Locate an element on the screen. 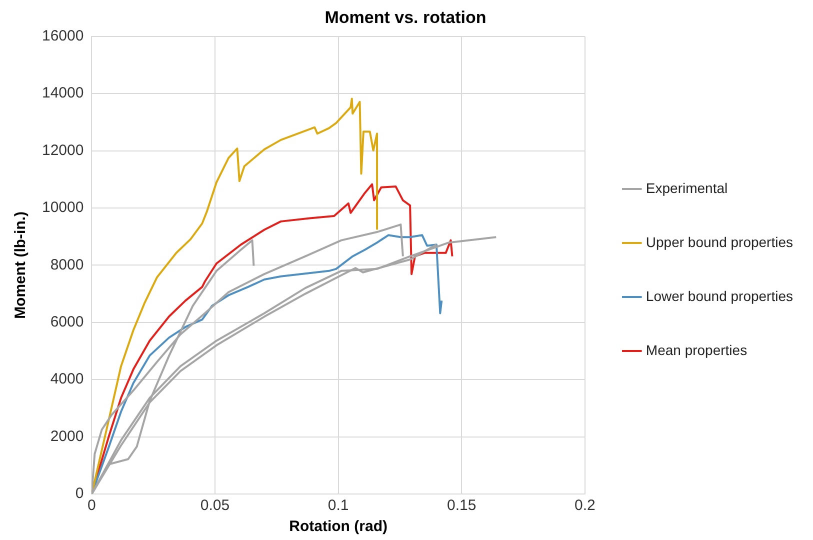  y-tick-label: 16000 is located at coordinates (63, 36).